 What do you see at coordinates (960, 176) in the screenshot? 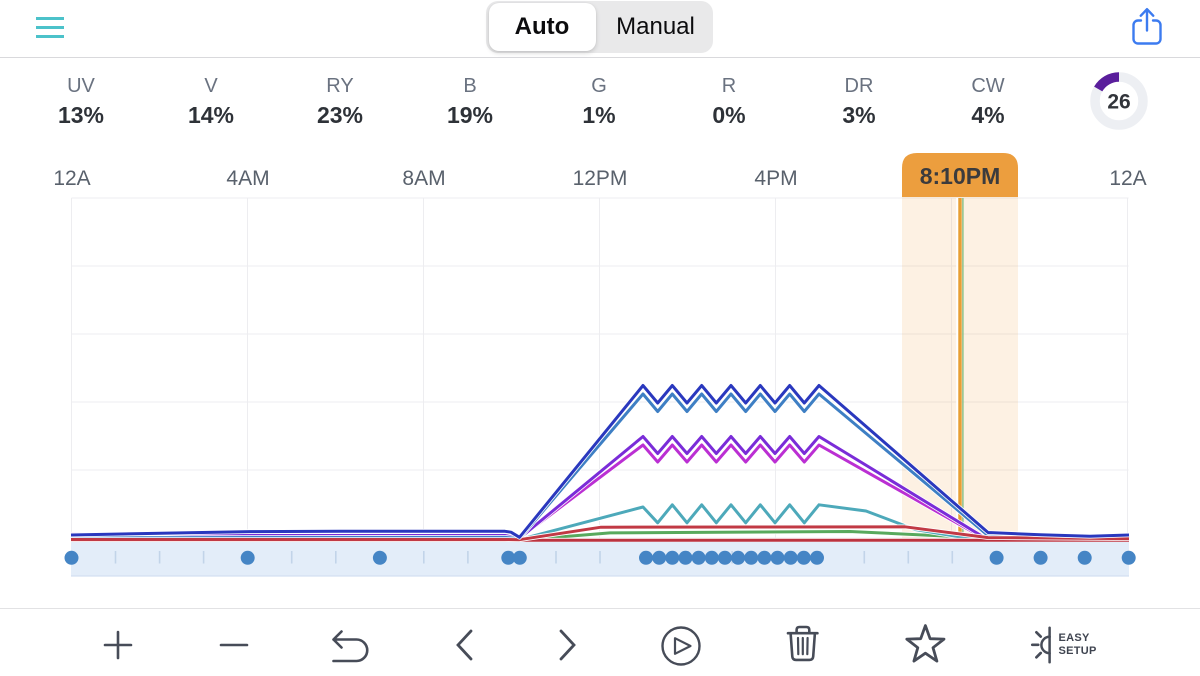
I see `svg-text: 8:10PM` at bounding box center [960, 176].